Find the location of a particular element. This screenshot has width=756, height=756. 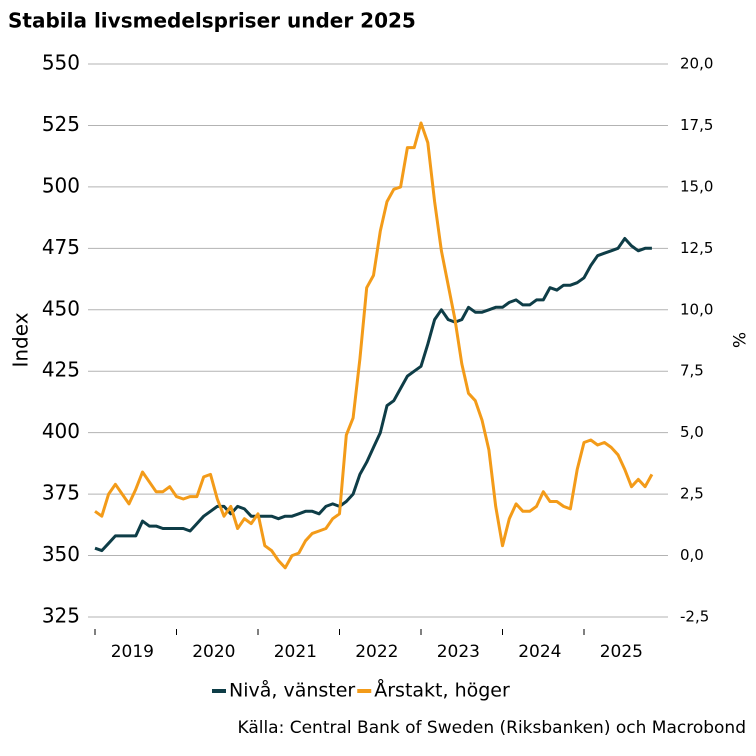

x-tick-label: 2024 is located at coordinates (539, 652).